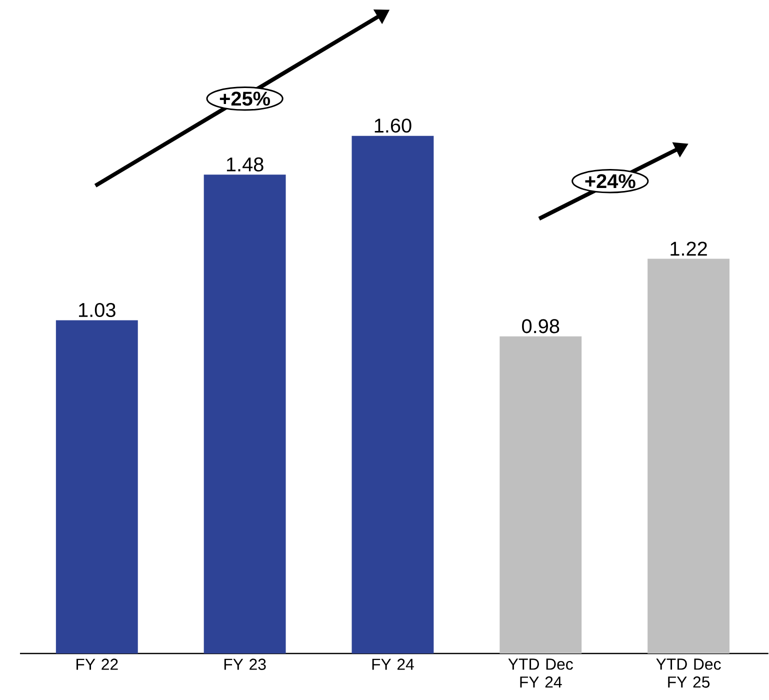 The height and width of the screenshot is (700, 769). I want to click on data-label: 1.03, so click(97, 309).